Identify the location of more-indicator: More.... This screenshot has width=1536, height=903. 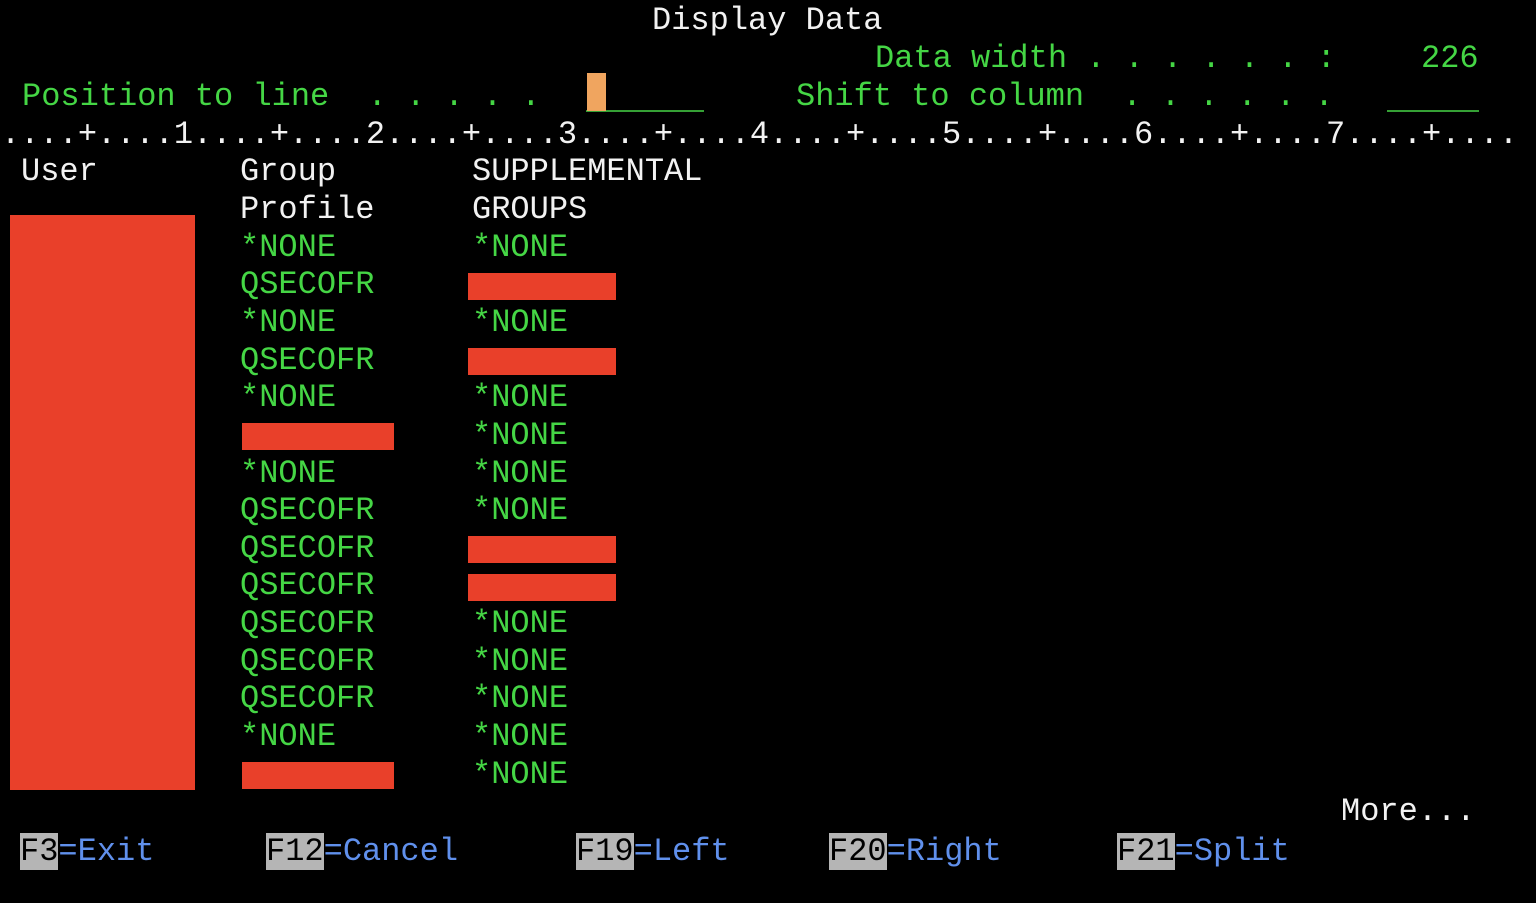
(1408, 811).